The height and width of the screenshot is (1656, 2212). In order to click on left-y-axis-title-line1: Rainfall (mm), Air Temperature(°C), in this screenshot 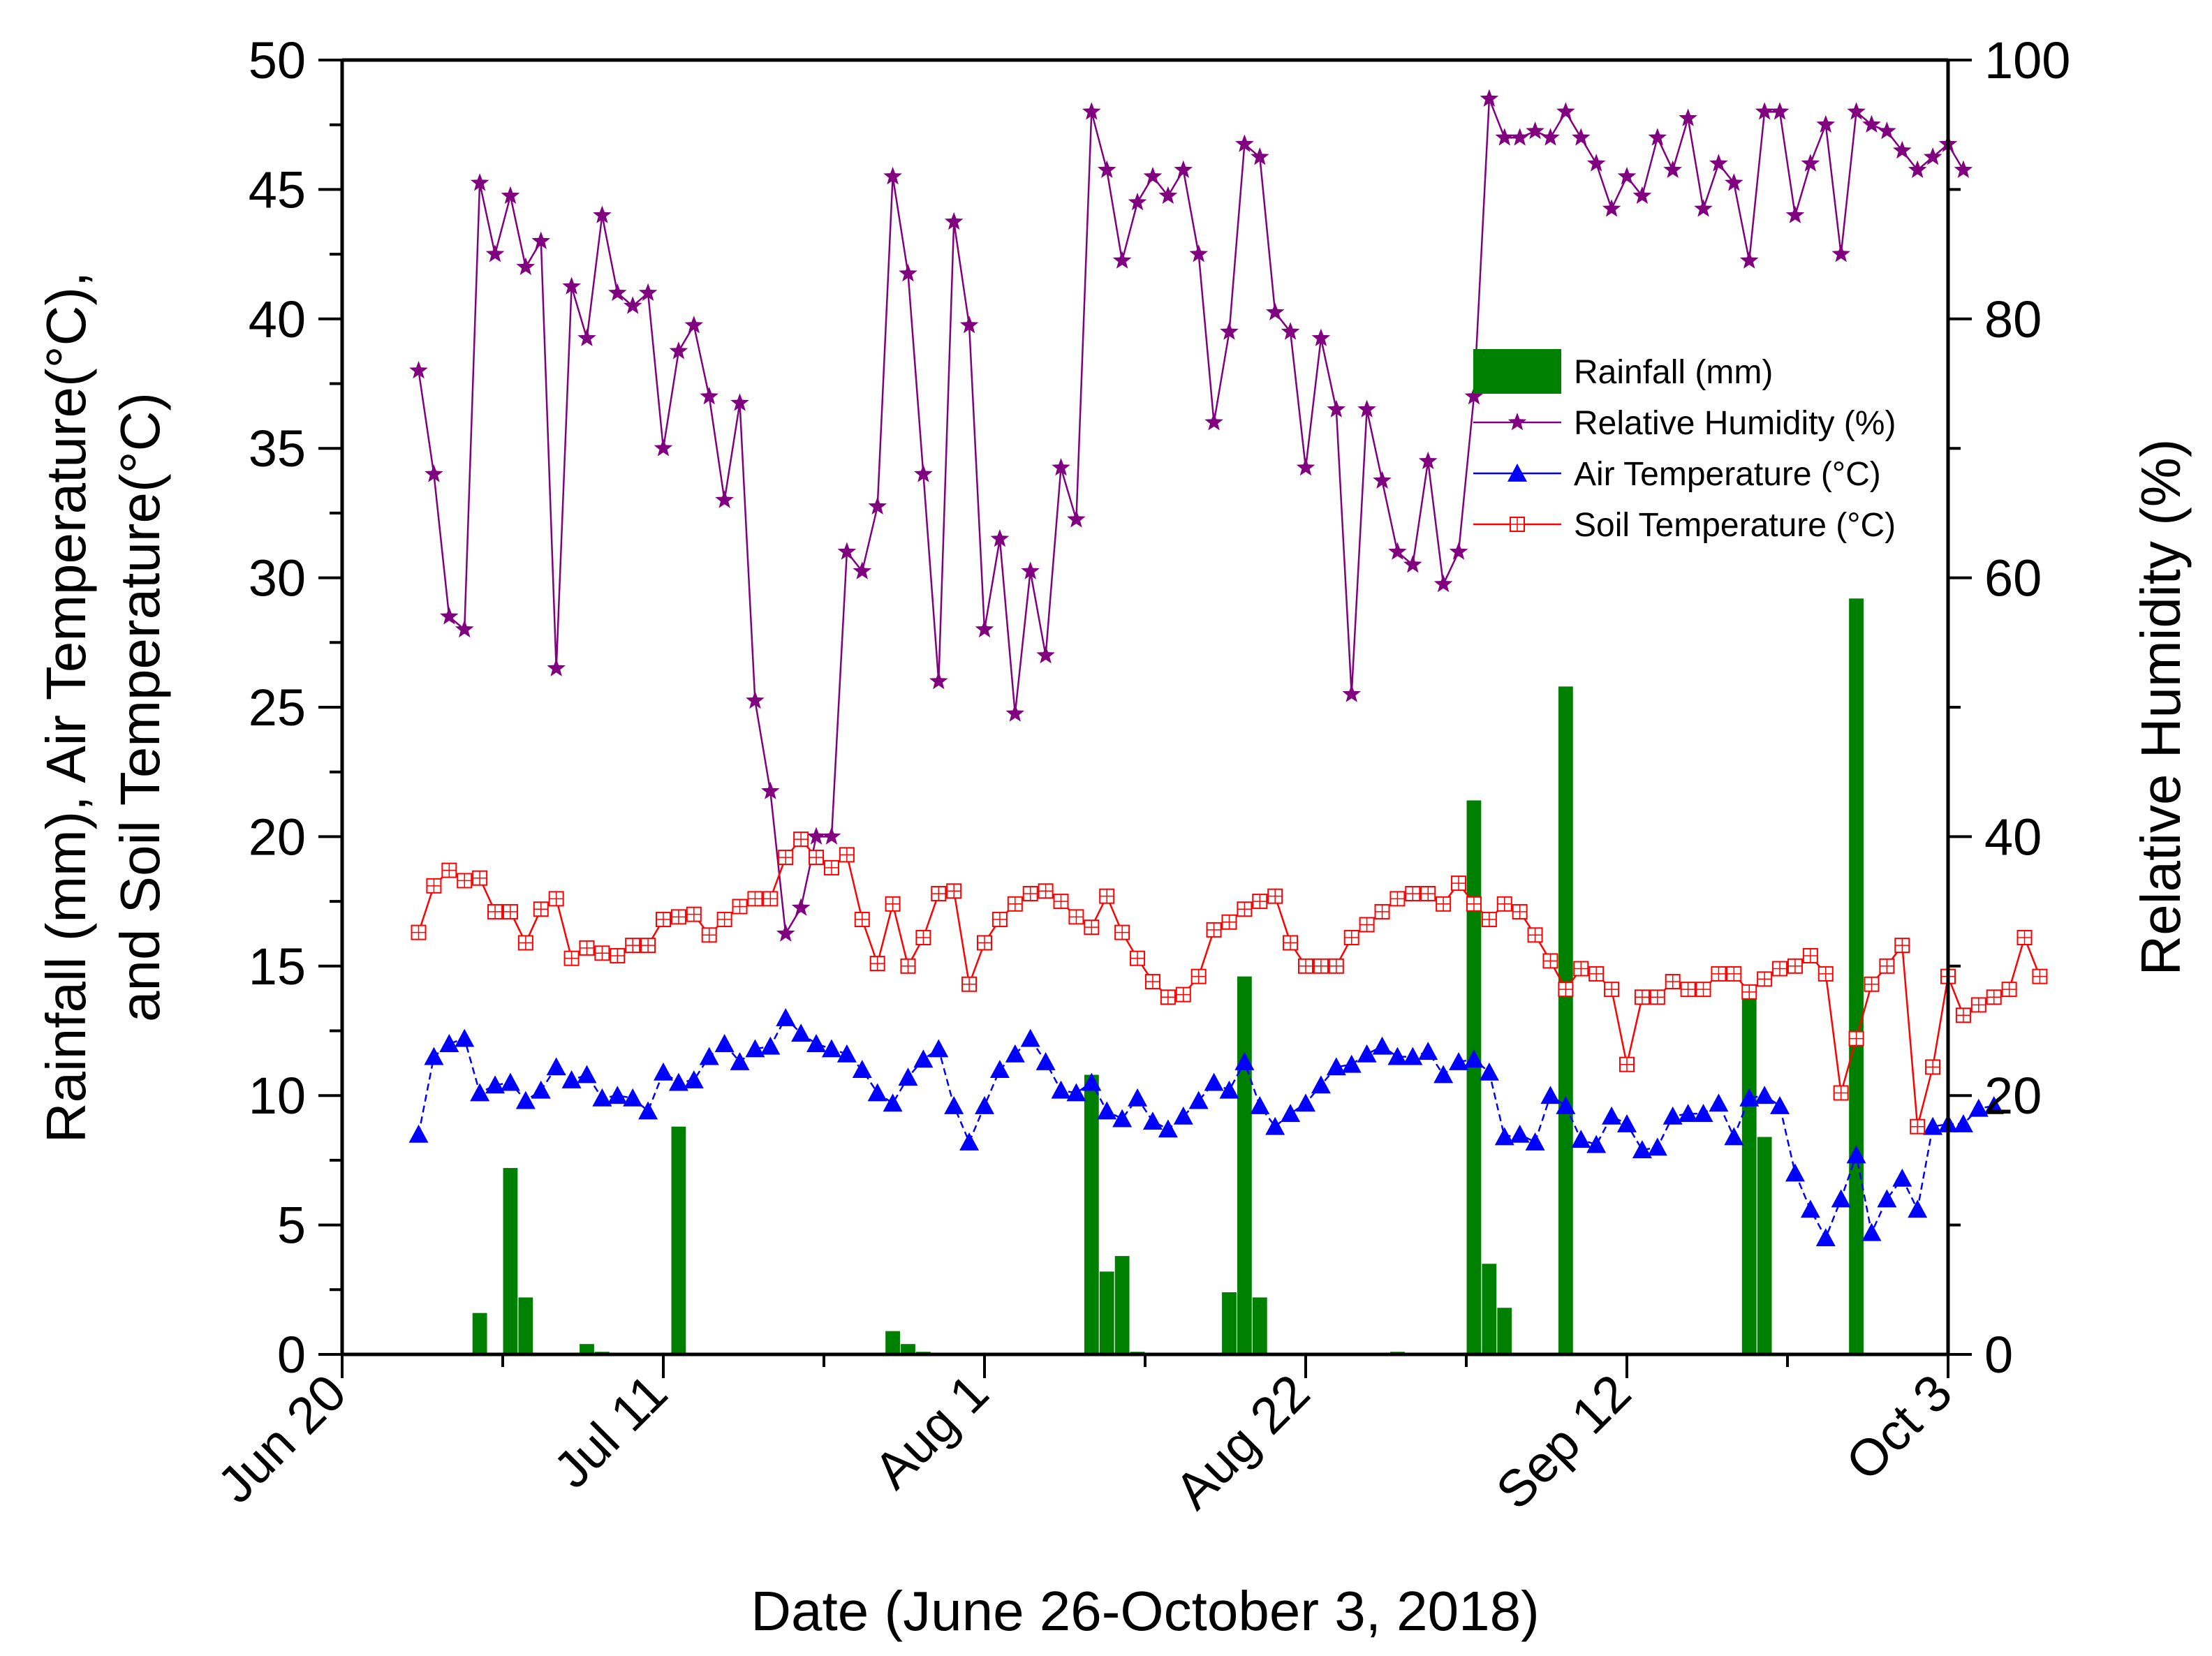, I will do `click(66, 708)`.